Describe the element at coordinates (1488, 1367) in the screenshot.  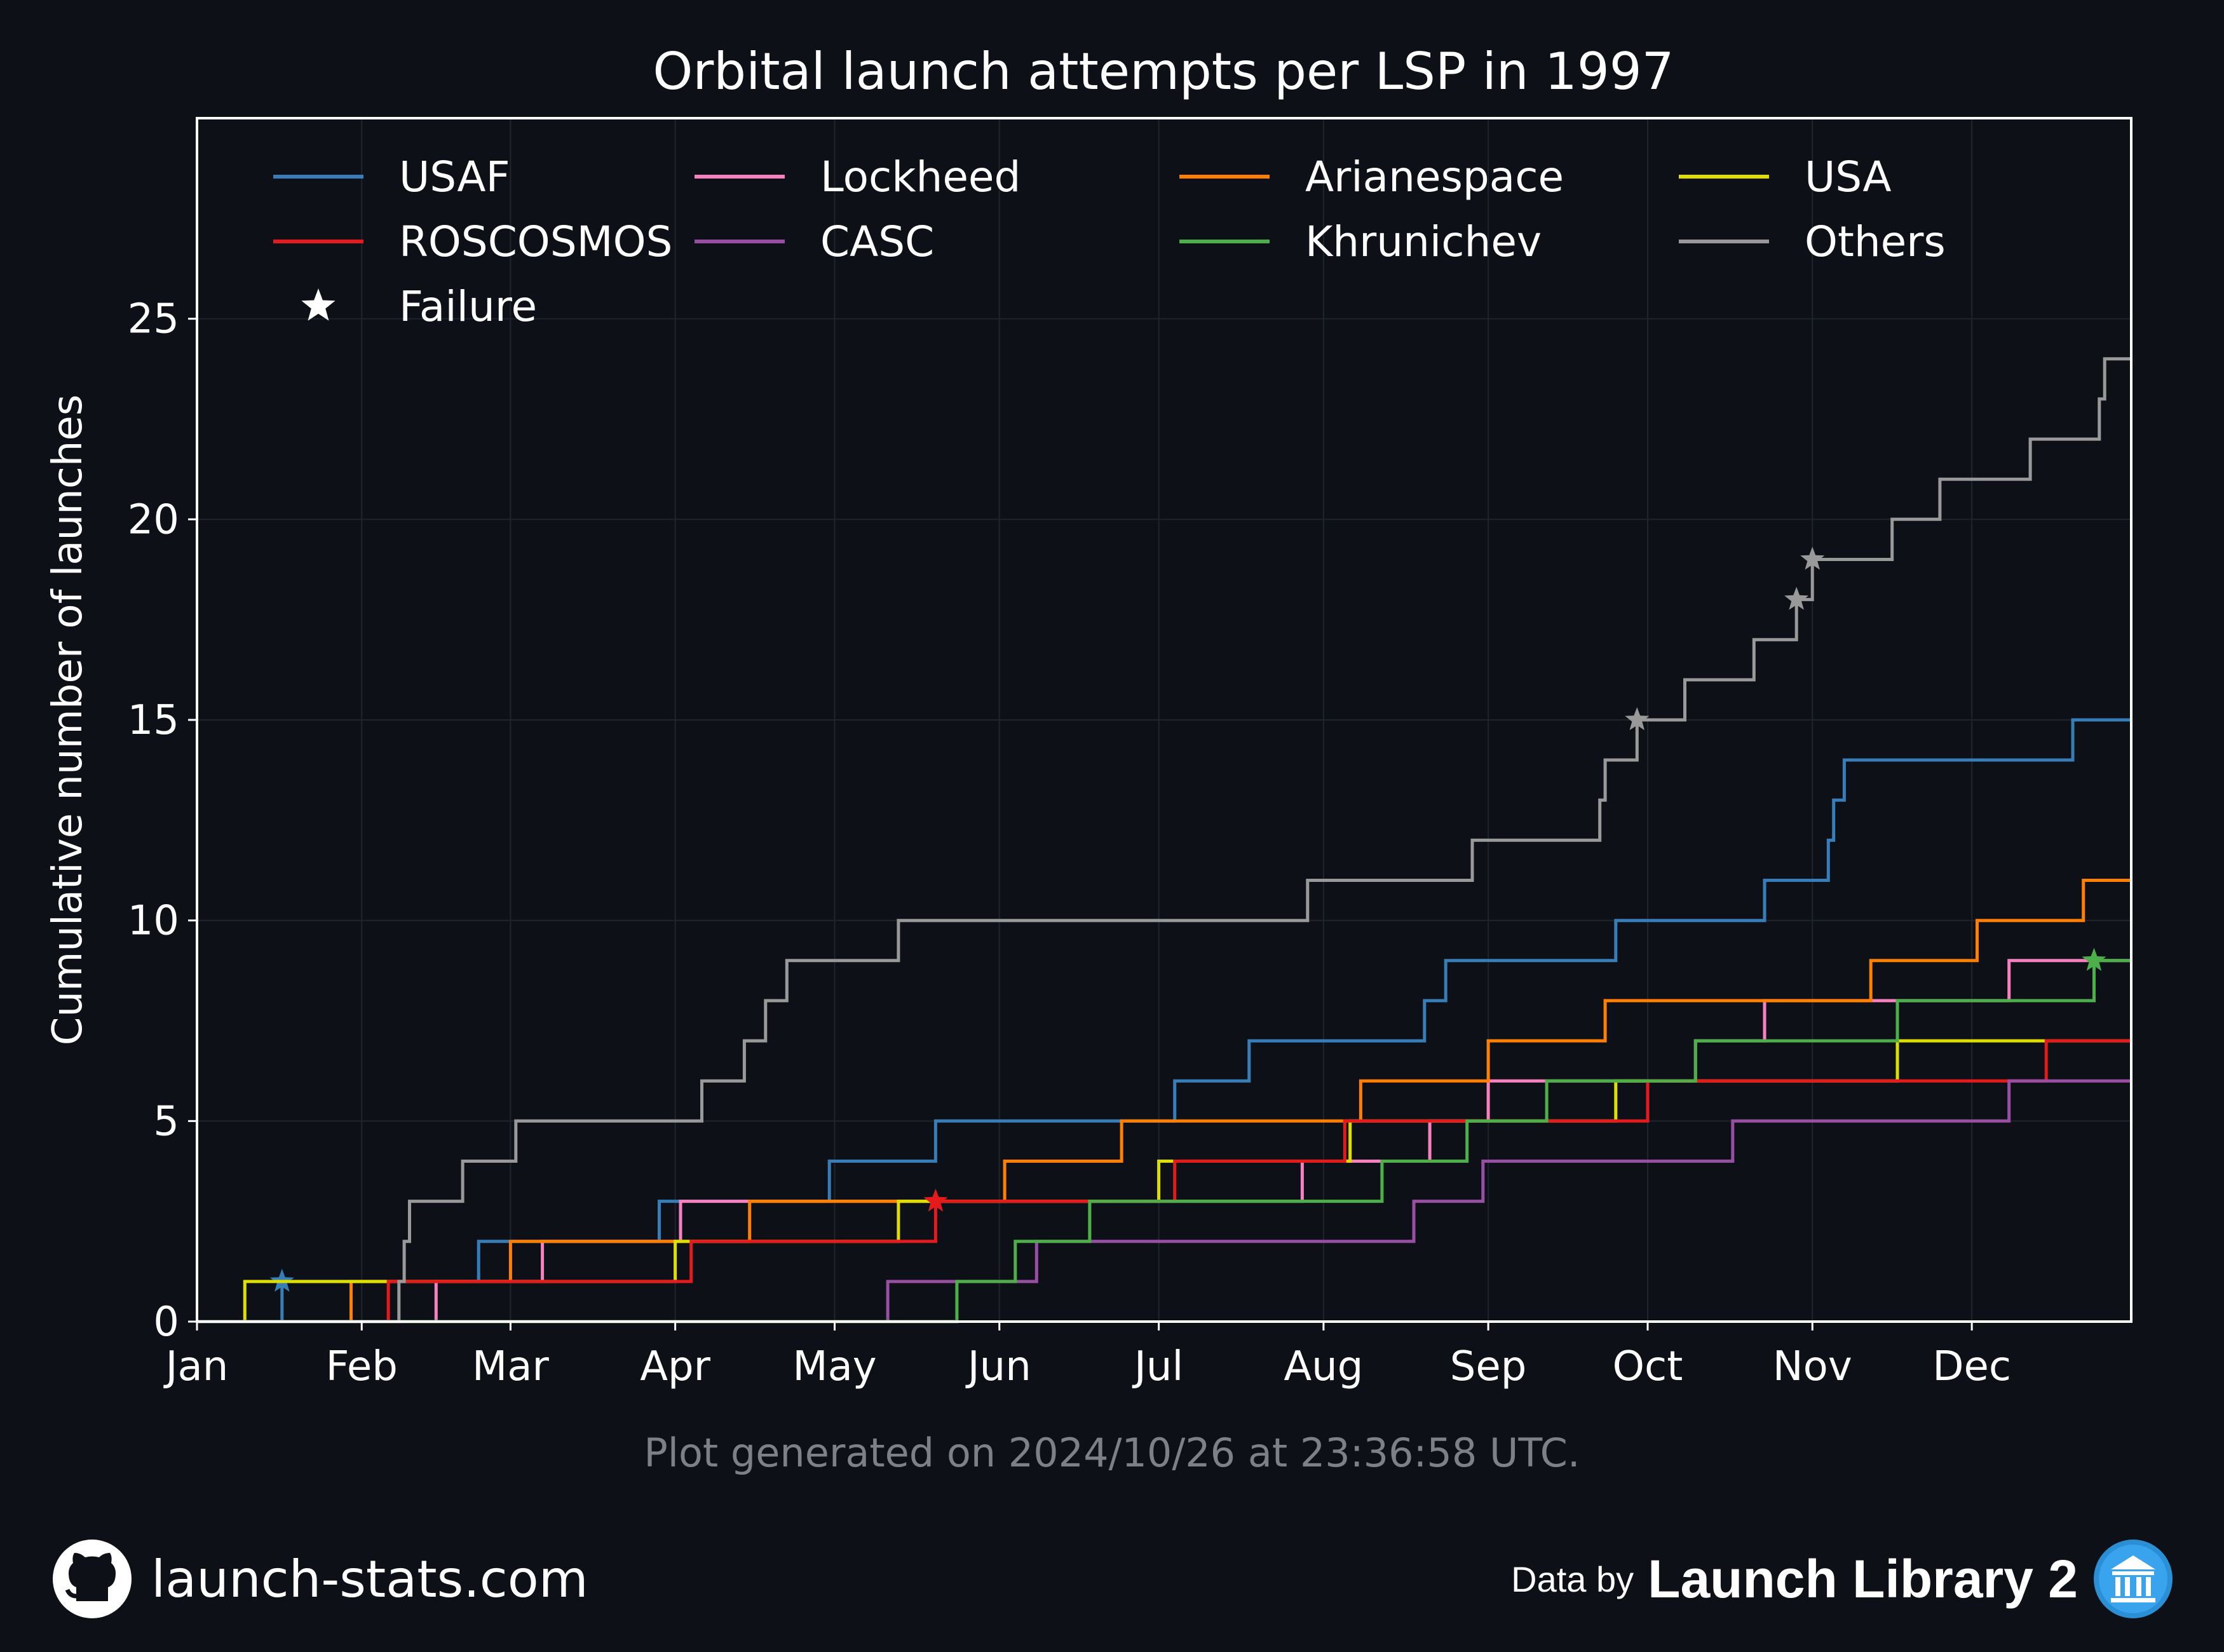
I see `x-tick-label: Sep` at that location.